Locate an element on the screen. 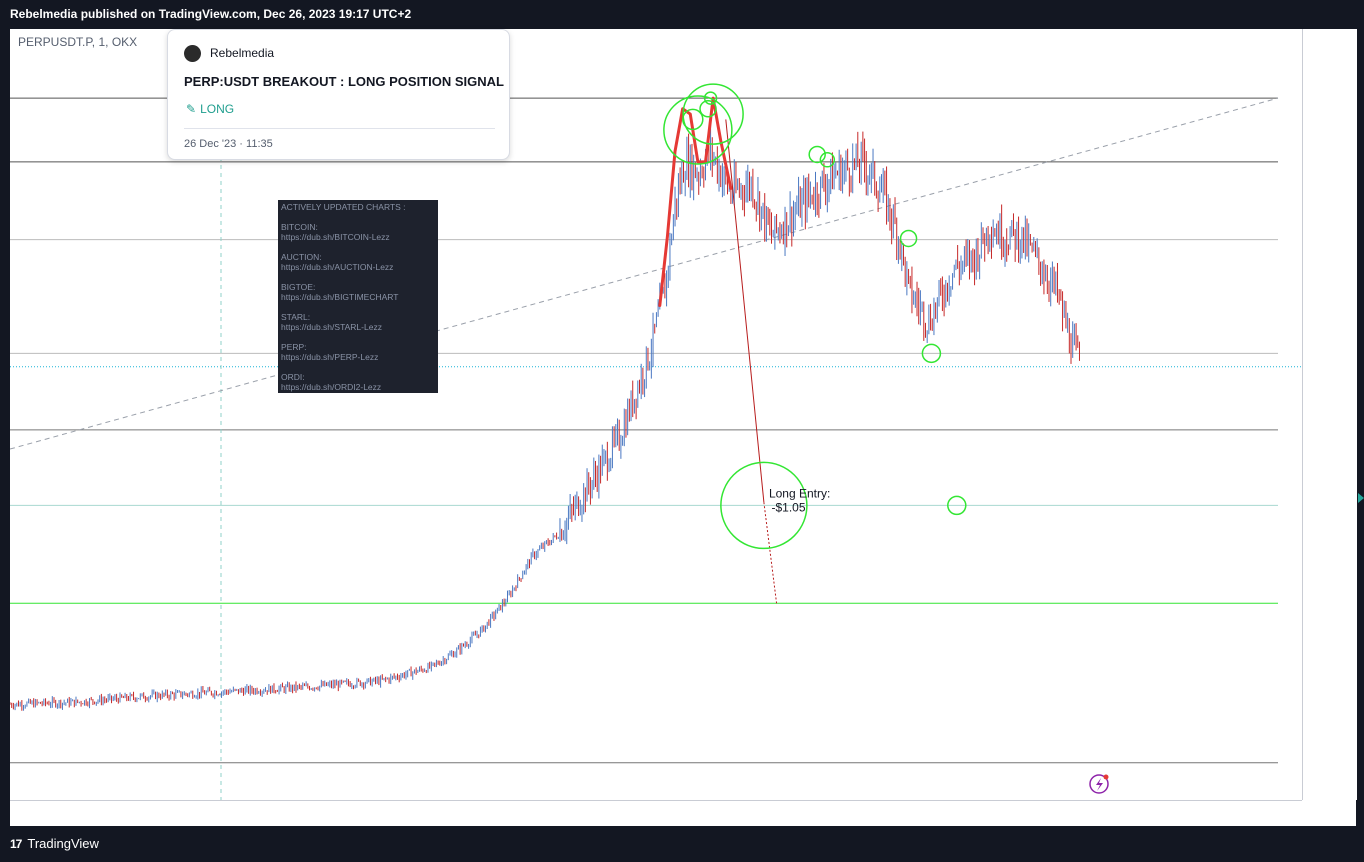  idea-tag-label: LONG is located at coordinates (217, 109).